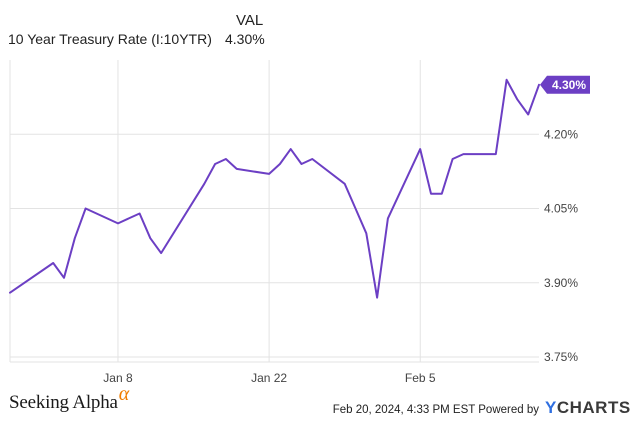 The width and height of the screenshot is (635, 424). What do you see at coordinates (420, 378) in the screenshot?
I see `x-tick-label: Feb 5` at bounding box center [420, 378].